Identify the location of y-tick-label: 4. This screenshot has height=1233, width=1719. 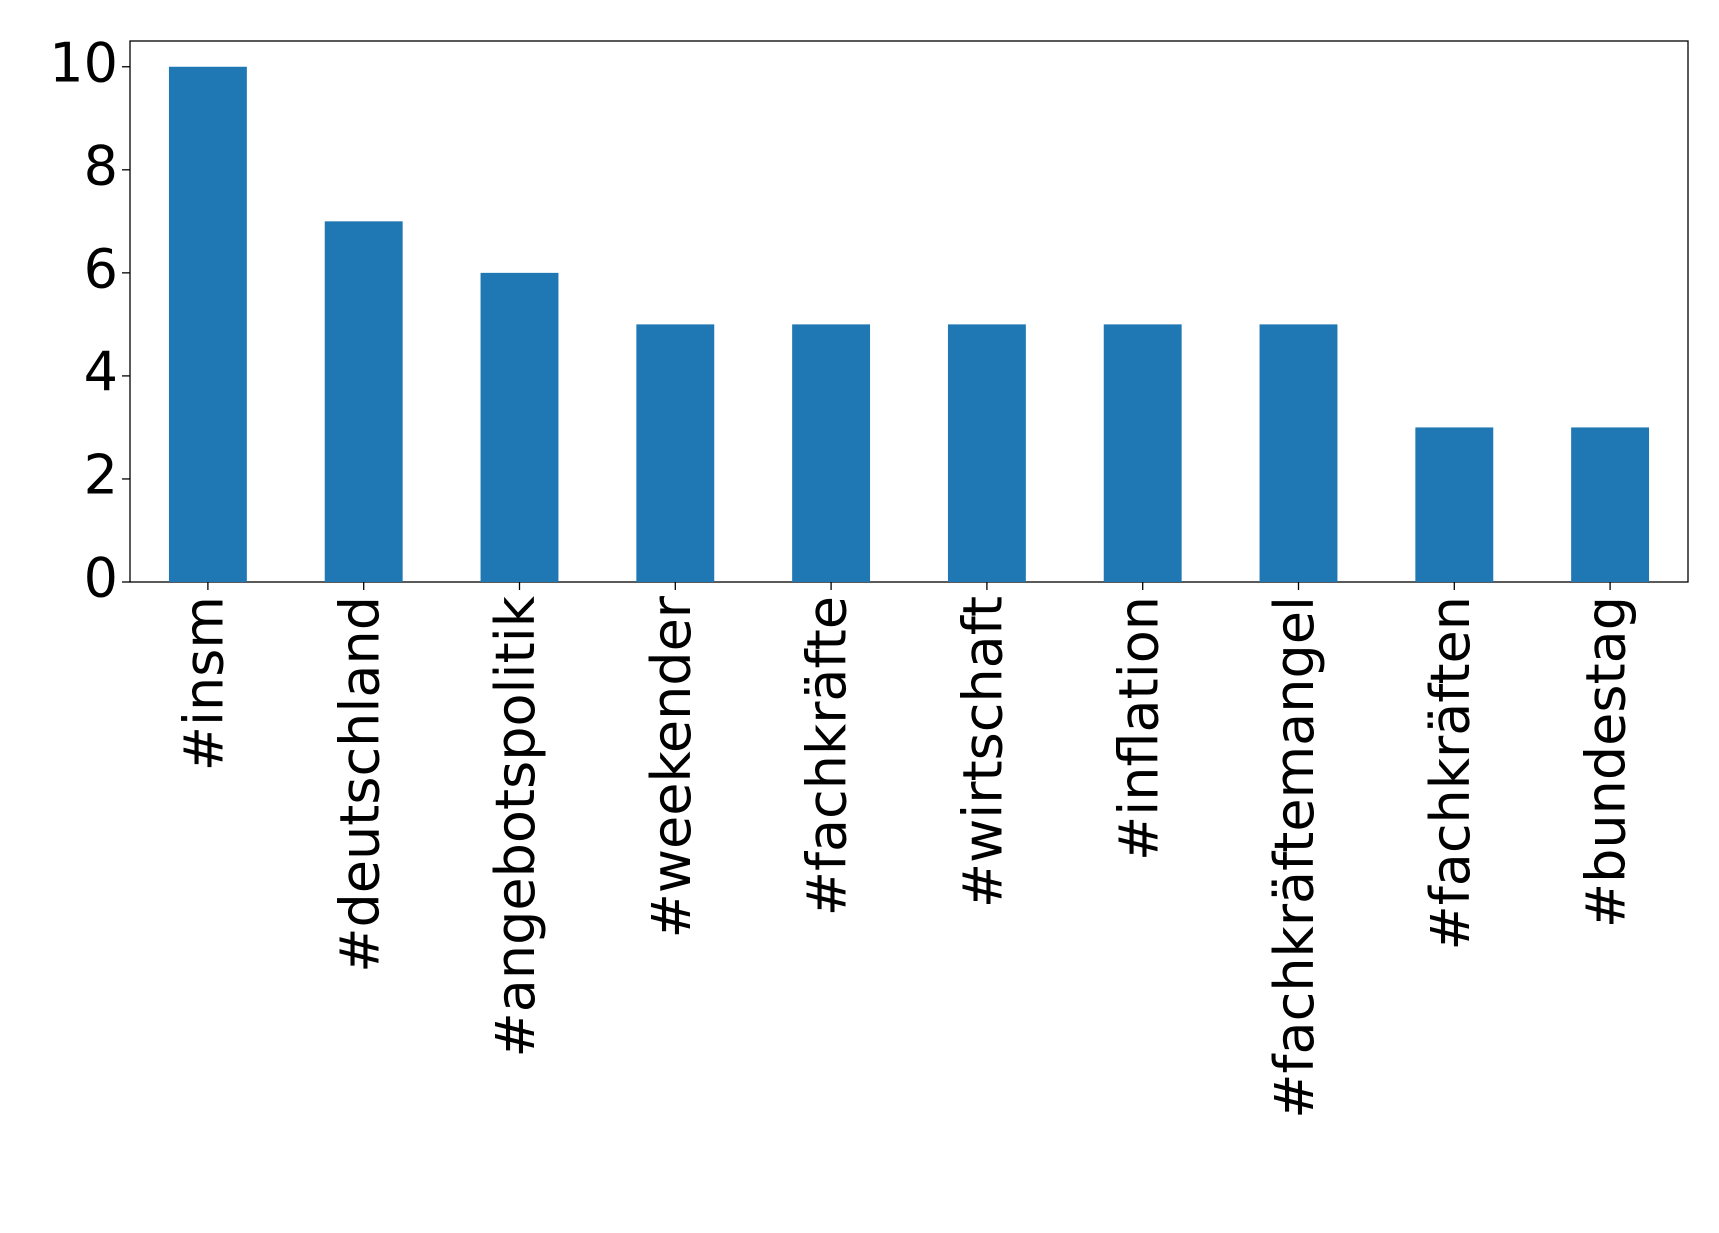
(101, 372).